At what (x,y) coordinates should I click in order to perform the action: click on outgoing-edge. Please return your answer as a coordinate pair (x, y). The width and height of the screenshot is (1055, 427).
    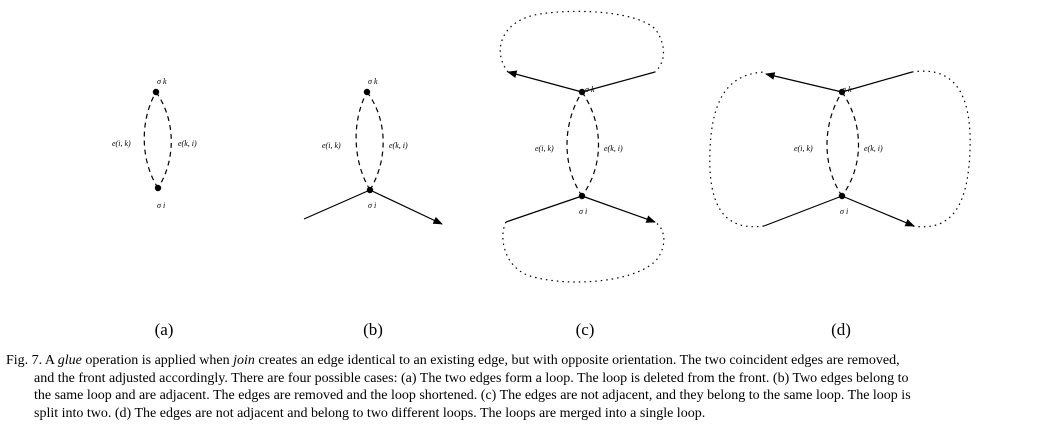
    Looking at the image, I should click on (406, 207).